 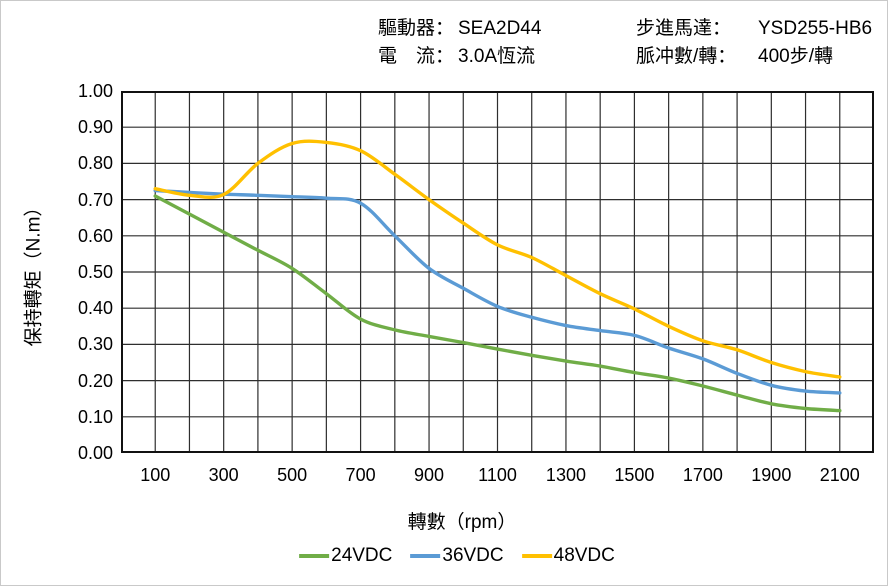 I want to click on x-tick-label: 2100, so click(x=839, y=475).